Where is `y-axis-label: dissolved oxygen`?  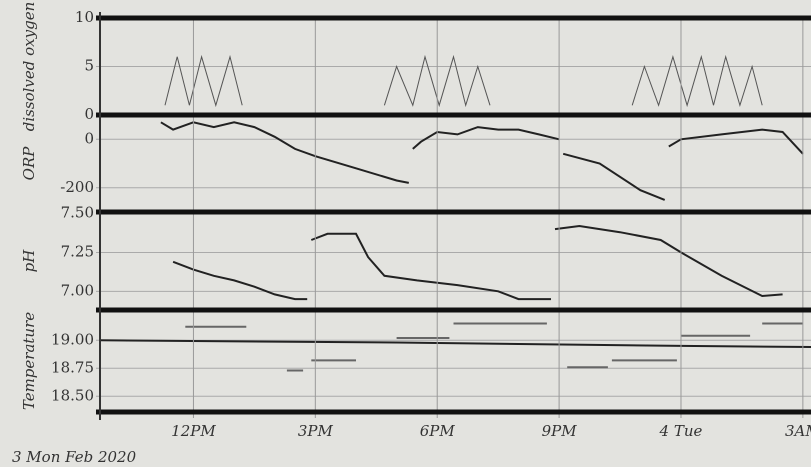 y-axis-label: dissolved oxygen is located at coordinates (29, 66).